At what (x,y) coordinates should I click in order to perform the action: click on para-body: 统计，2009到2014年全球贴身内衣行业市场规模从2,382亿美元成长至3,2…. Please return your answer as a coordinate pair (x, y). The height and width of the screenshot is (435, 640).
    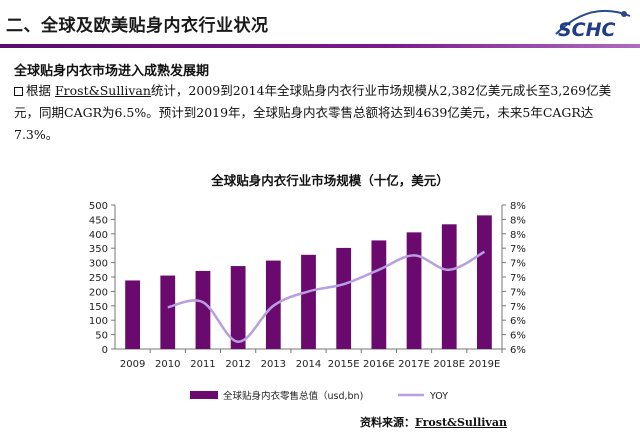
    Looking at the image, I should click on (313, 112).